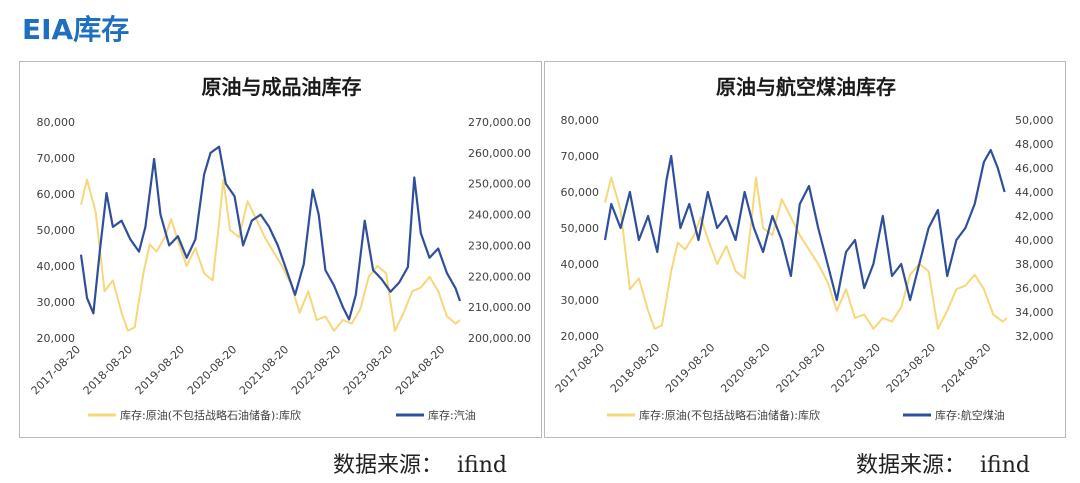  Describe the element at coordinates (76, 29) in the screenshot. I see `page-title: EIA库存` at that location.